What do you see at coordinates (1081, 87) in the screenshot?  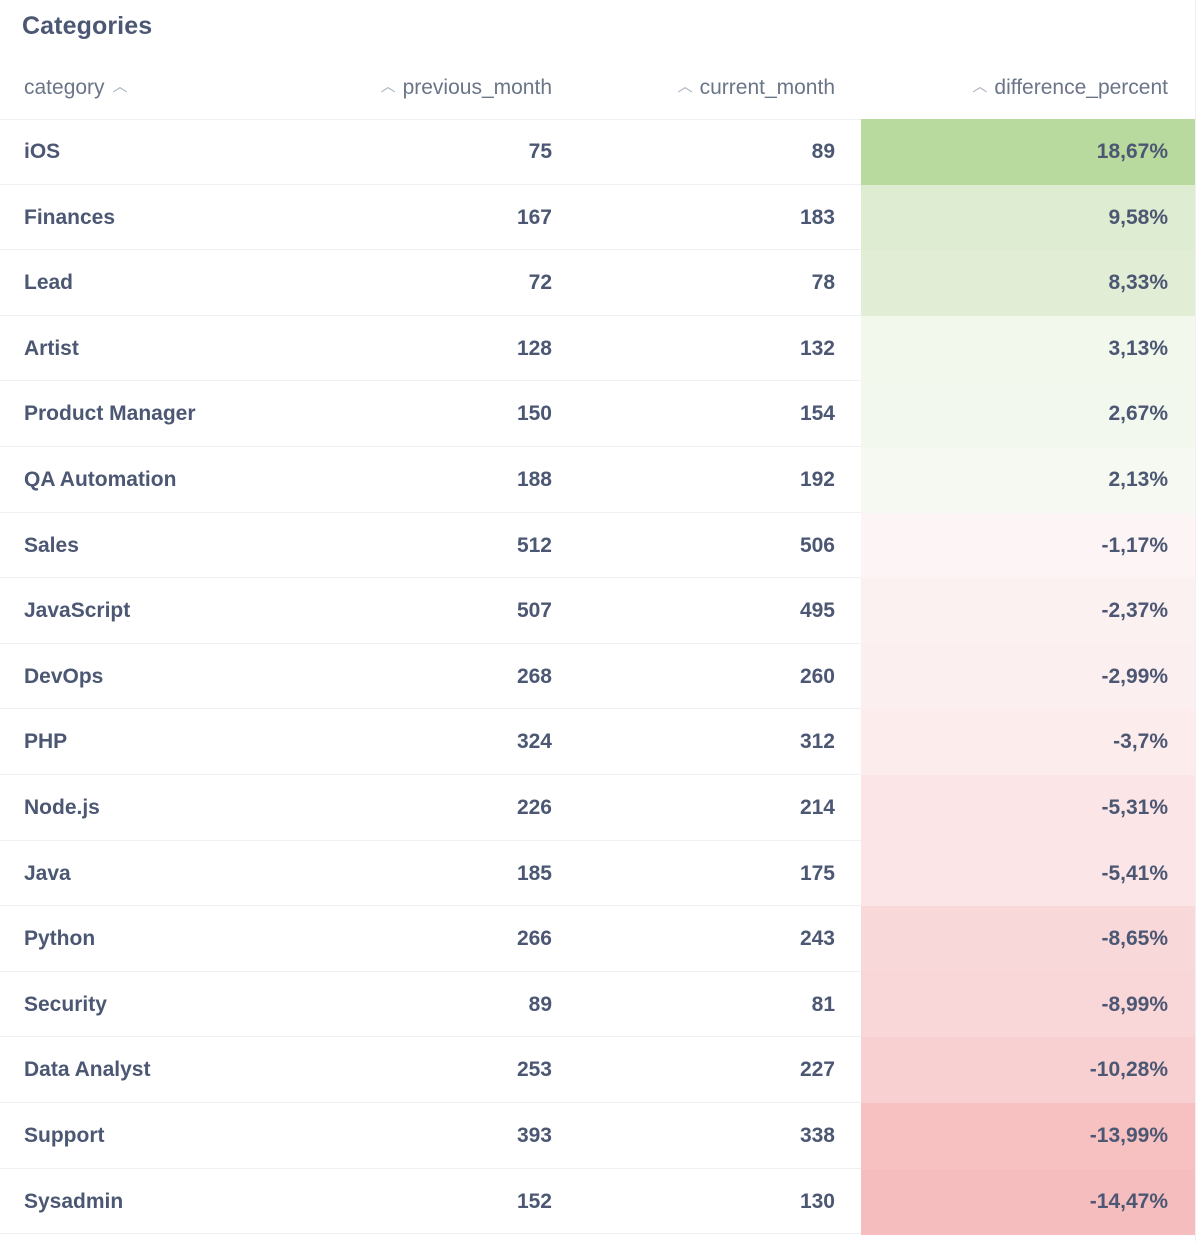 I see `column-header-label: difference_percent` at bounding box center [1081, 87].